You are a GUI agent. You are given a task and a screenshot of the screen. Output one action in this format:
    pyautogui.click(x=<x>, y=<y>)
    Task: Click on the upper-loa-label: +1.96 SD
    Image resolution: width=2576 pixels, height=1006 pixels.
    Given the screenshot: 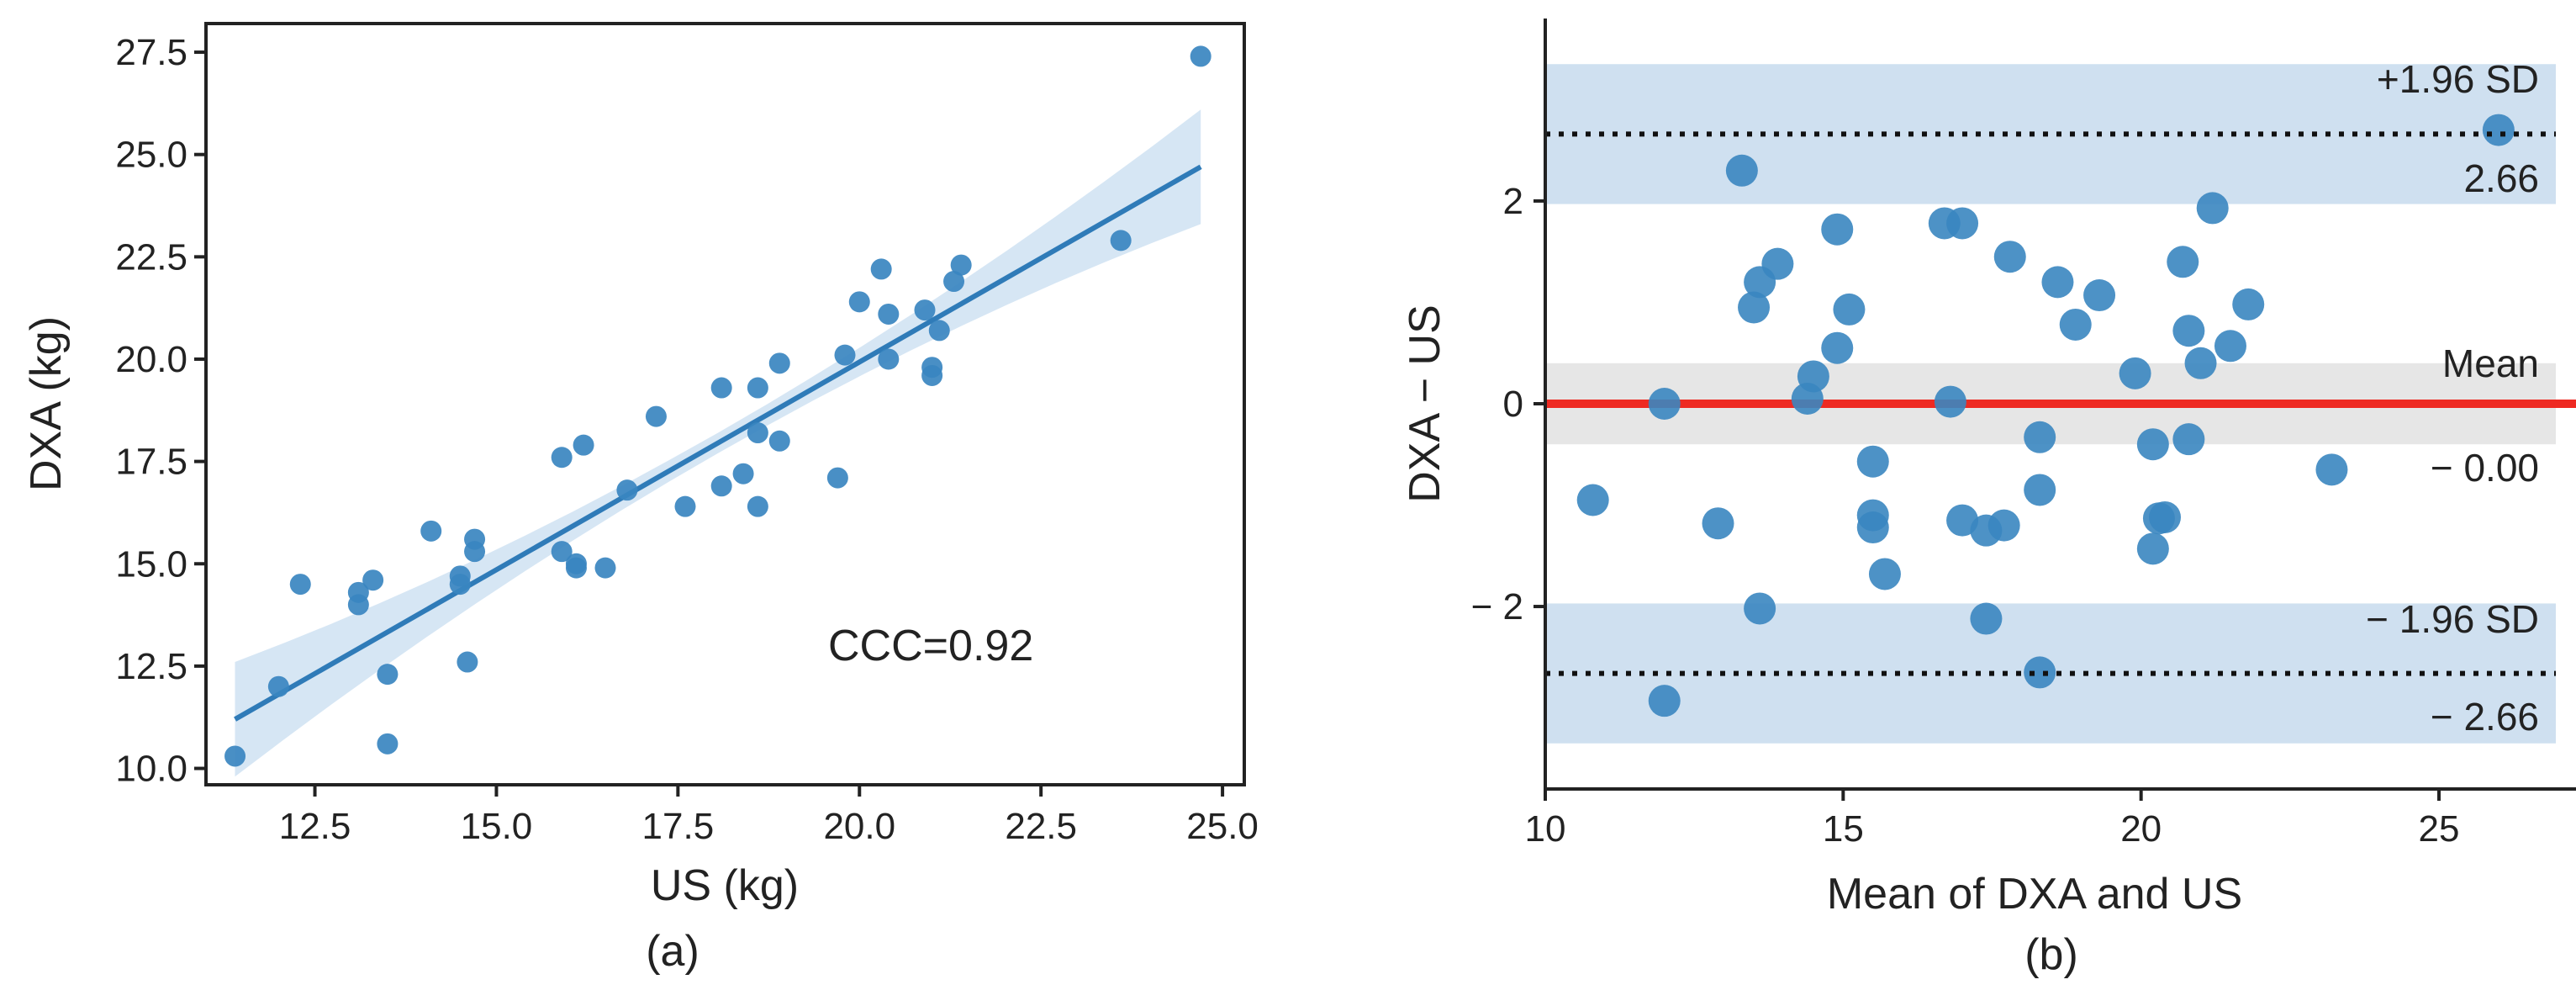 What is the action you would take?
    pyautogui.click(x=2458, y=79)
    